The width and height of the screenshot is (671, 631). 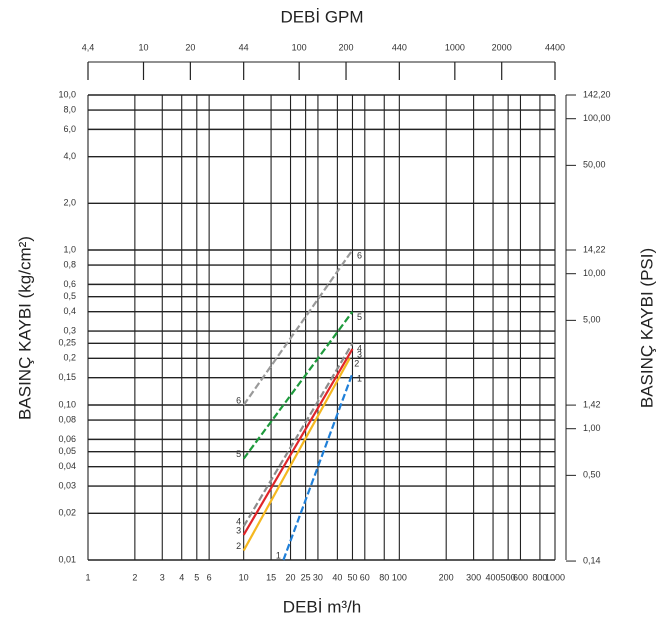 I want to click on y-tick-label: 0,08, so click(x=67, y=419).